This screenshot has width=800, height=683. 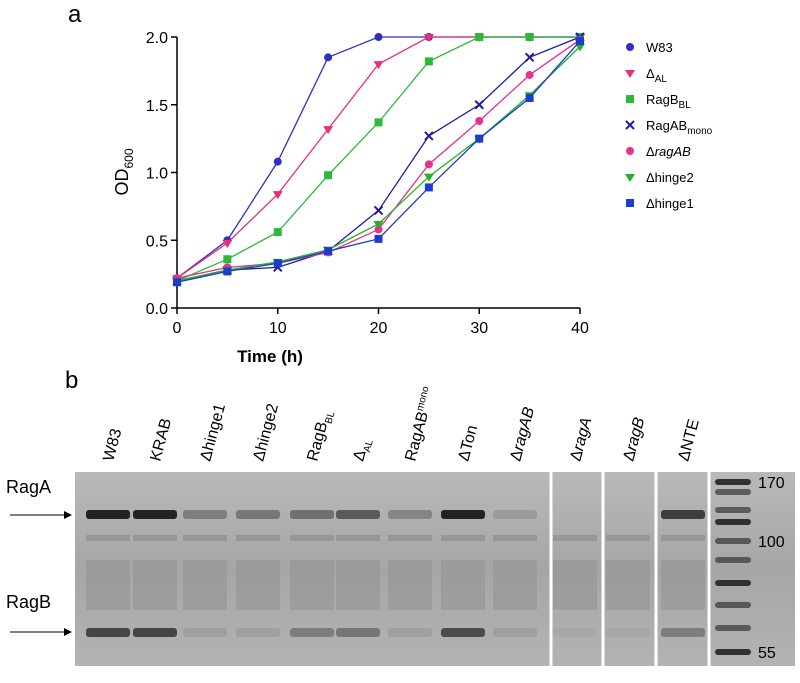 What do you see at coordinates (157, 241) in the screenshot?
I see `y-tick-label: 0.5` at bounding box center [157, 241].